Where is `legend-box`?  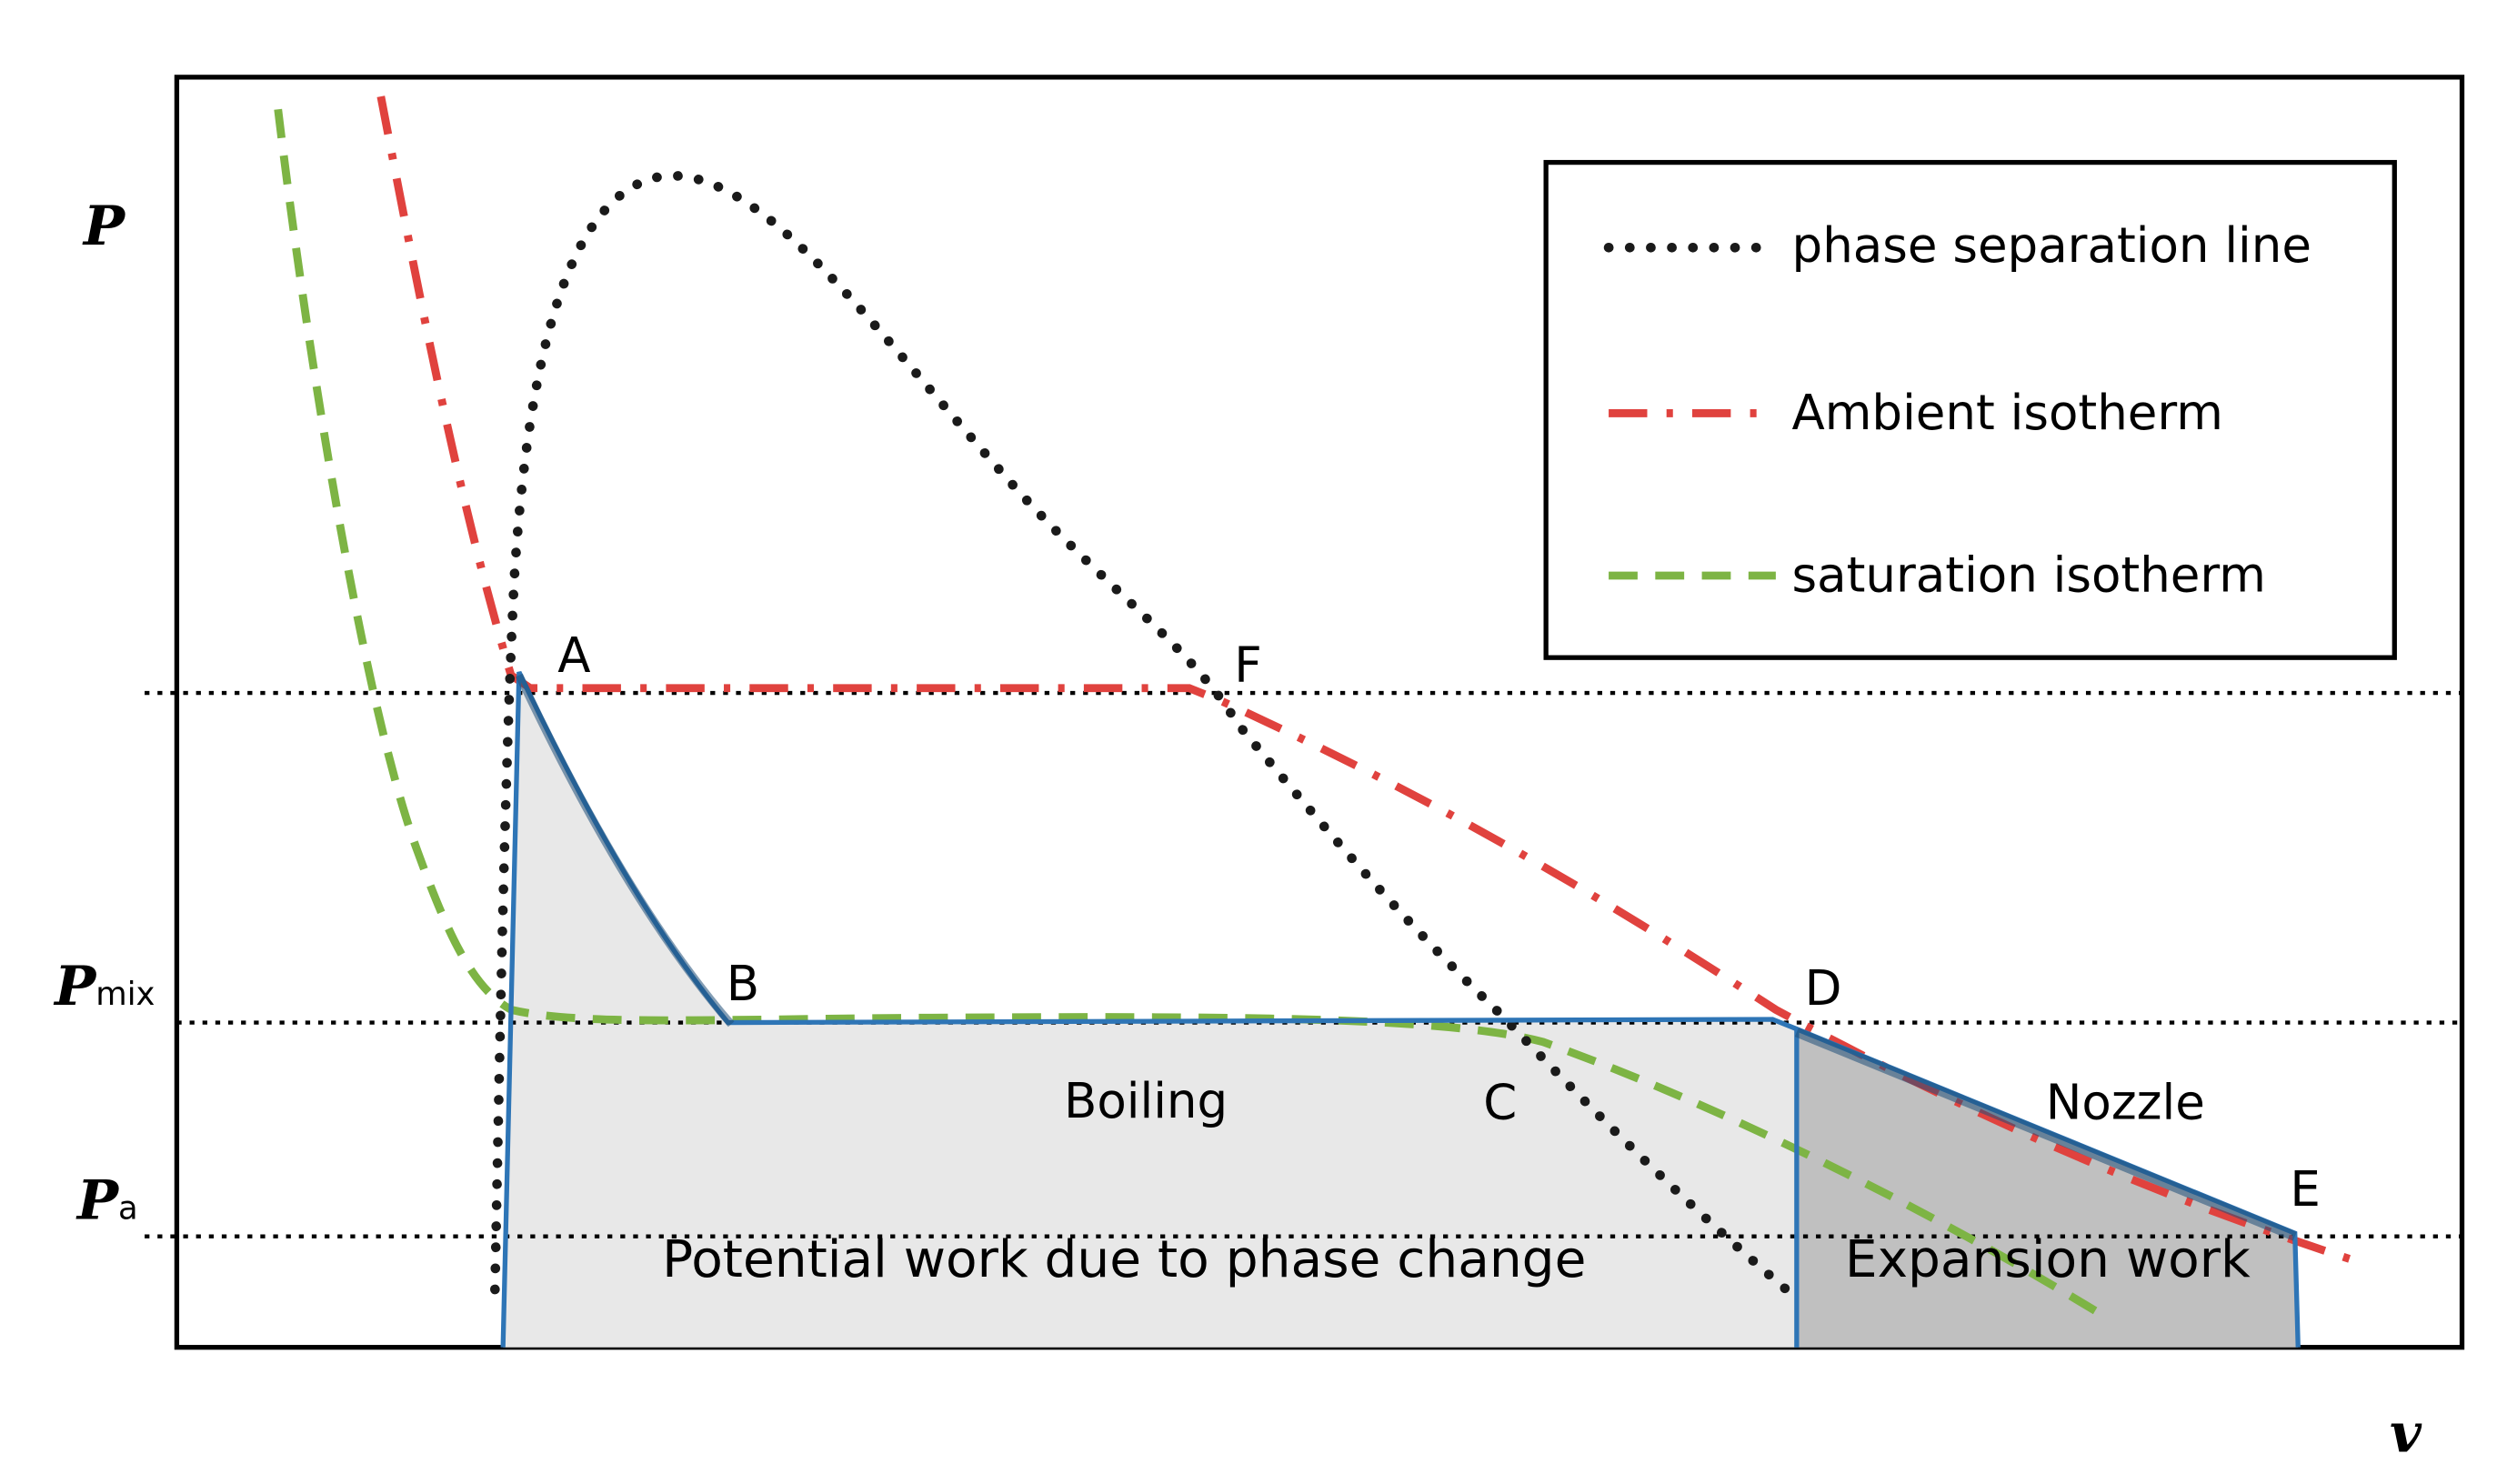 legend-box is located at coordinates (1970, 409).